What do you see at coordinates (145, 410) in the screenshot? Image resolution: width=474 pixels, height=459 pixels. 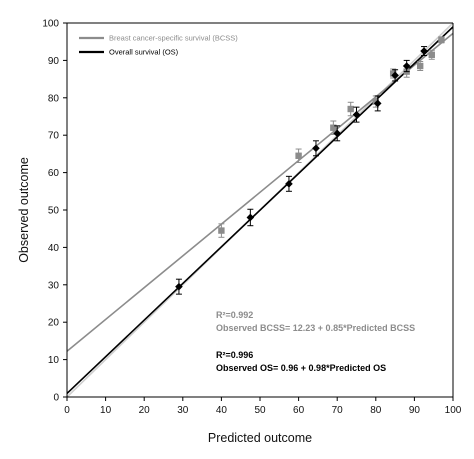 I see `x-tick-label-2: 20` at bounding box center [145, 410].